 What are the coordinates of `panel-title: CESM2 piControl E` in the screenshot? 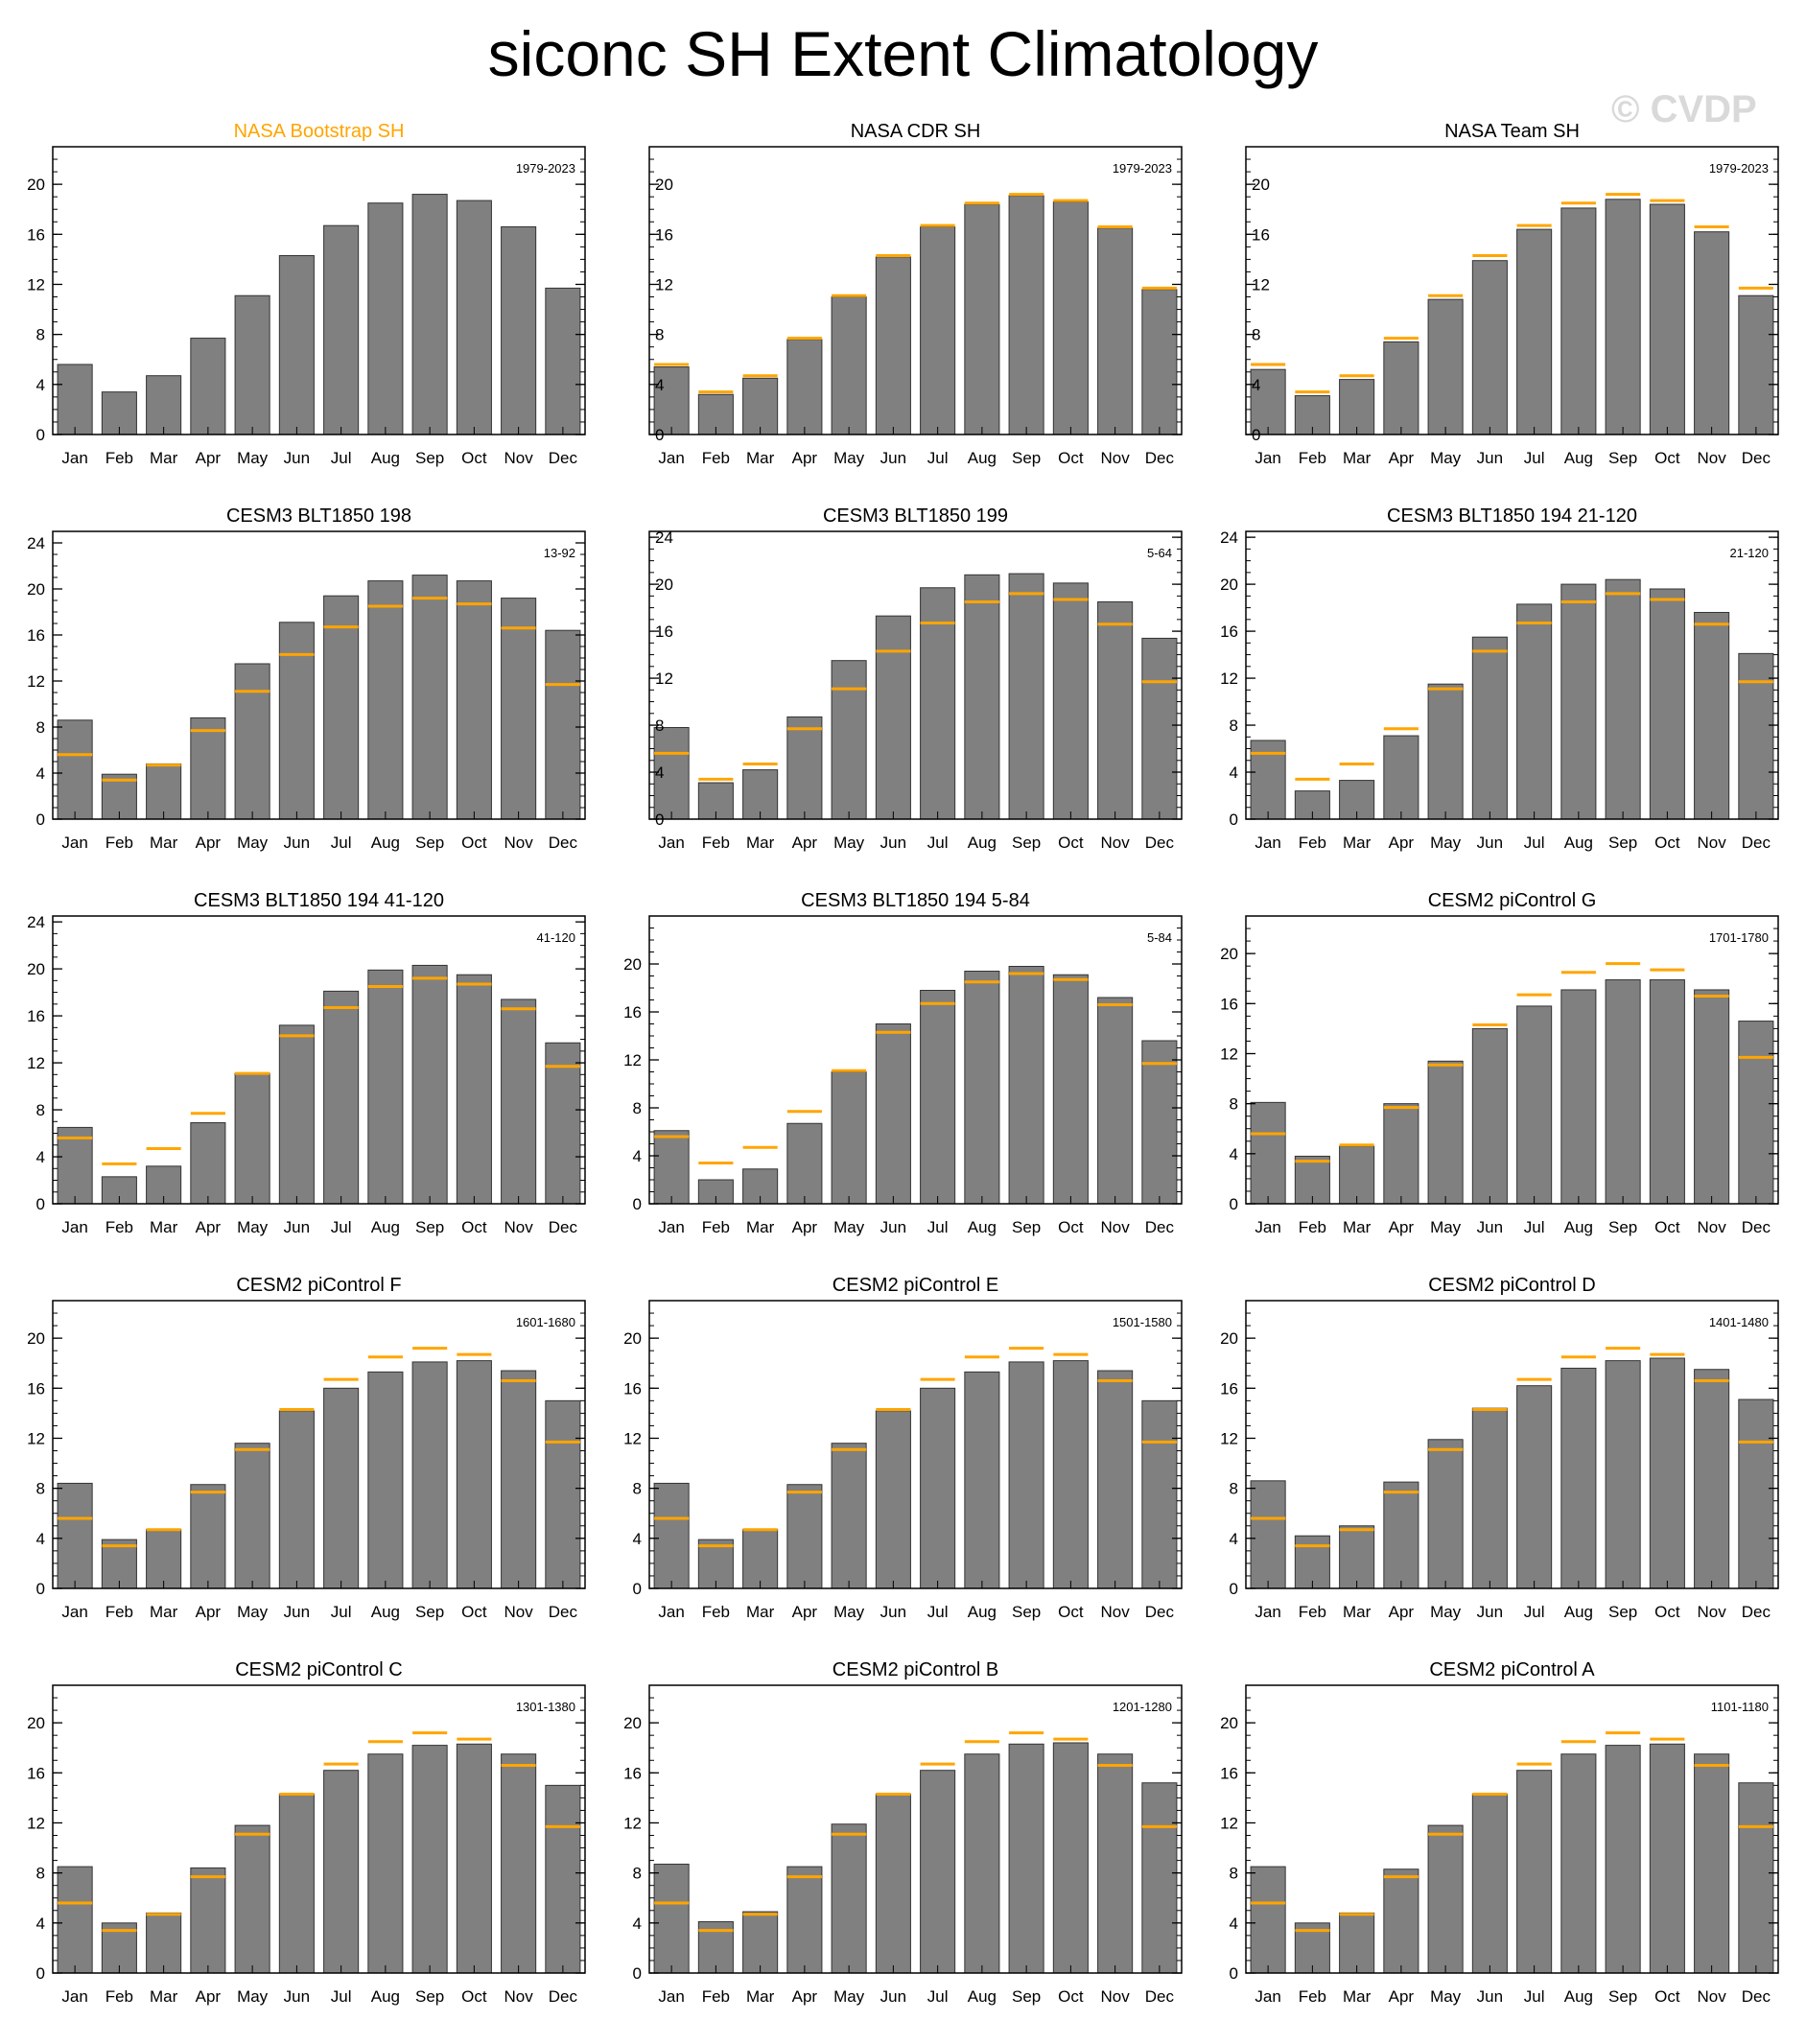 It's located at (915, 1285).